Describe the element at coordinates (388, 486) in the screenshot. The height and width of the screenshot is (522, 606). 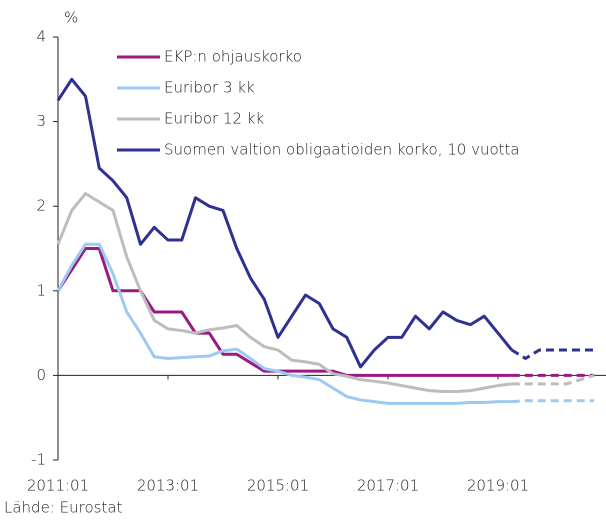
I see `x-tick-label: 2017:01` at that location.